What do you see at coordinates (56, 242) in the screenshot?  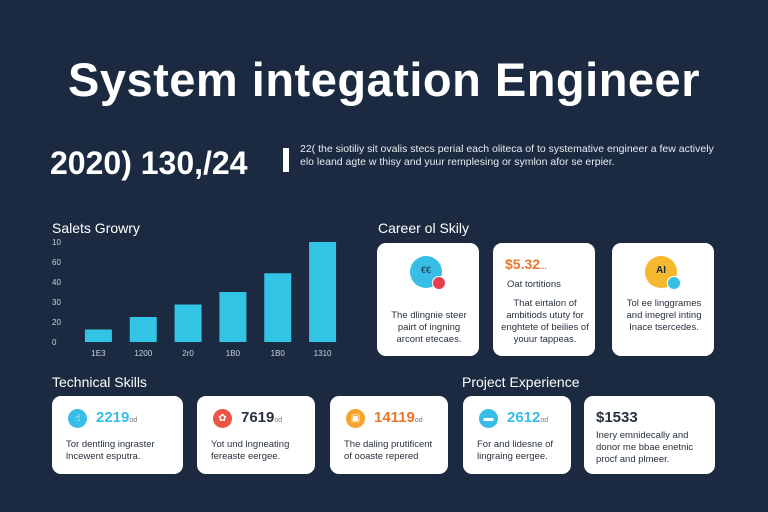 I see `y-tick-label: 10` at bounding box center [56, 242].